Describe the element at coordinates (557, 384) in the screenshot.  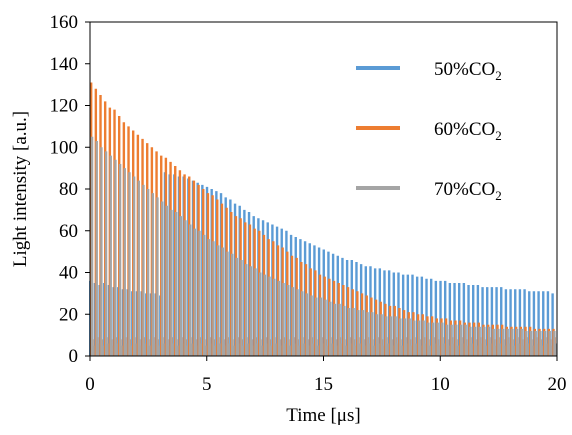
I see `x-tick-label: 20` at that location.